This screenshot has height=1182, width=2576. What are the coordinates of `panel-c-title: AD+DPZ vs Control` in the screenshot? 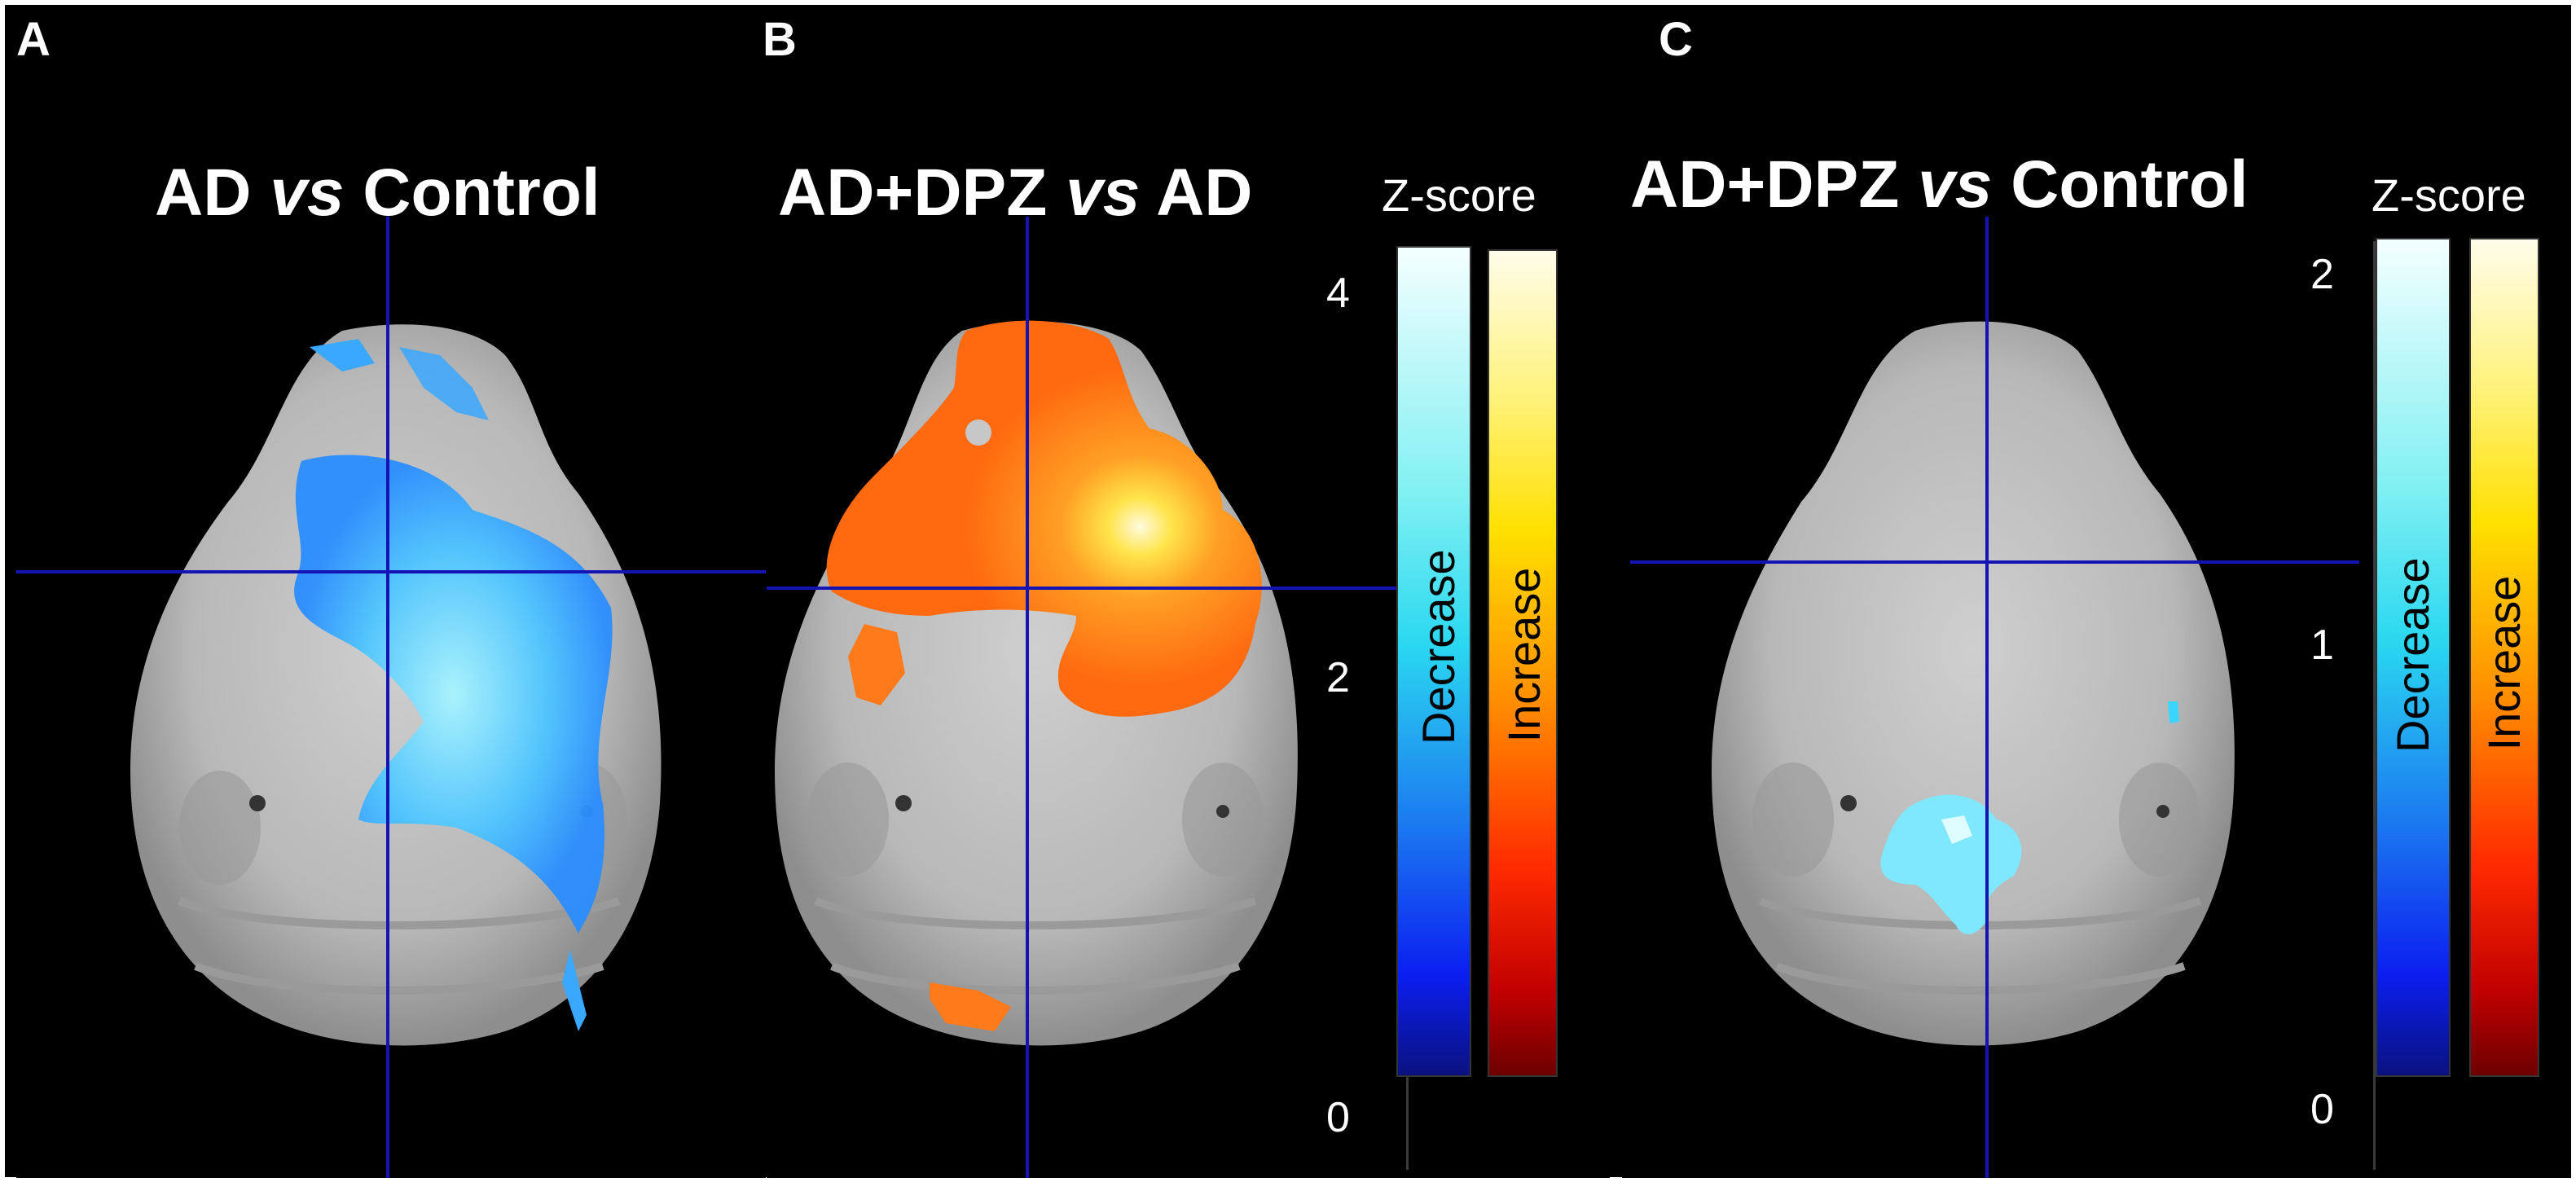 It's located at (1939, 185).